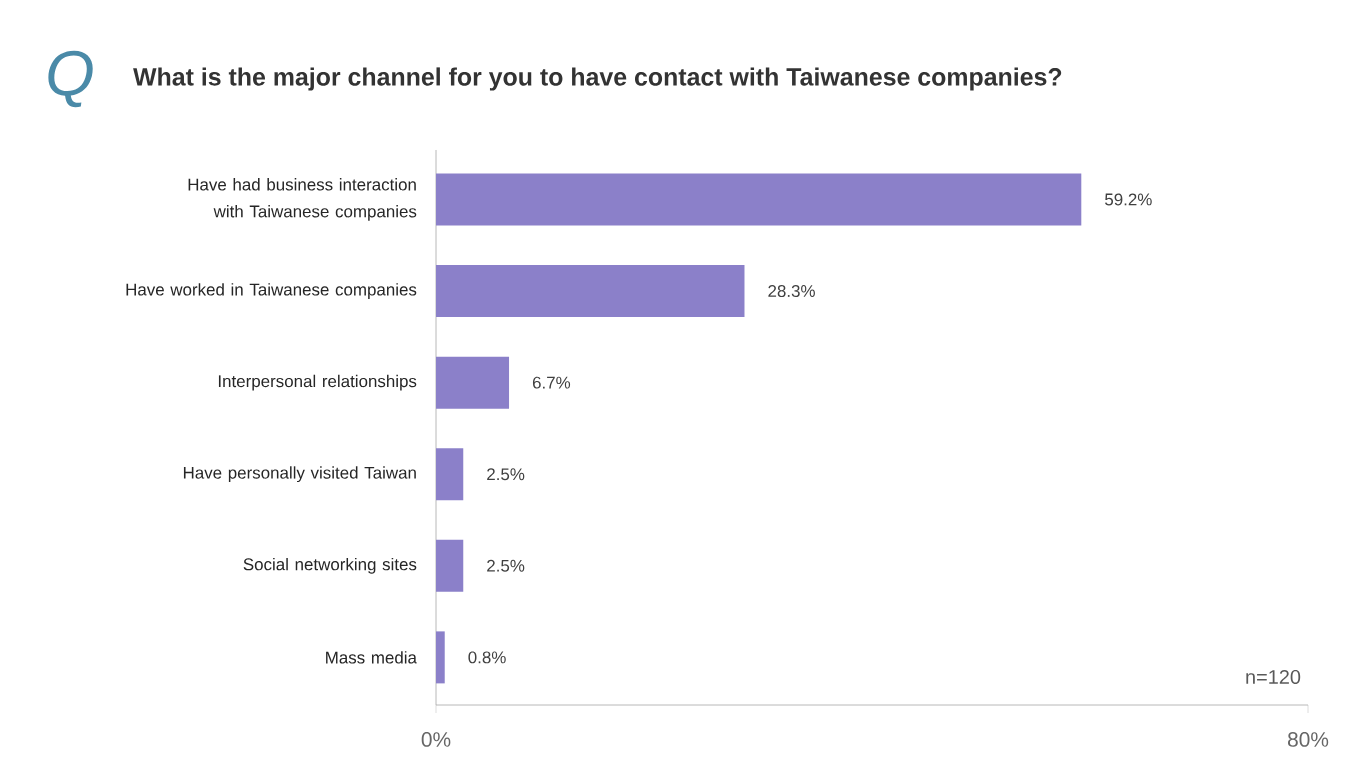  Describe the element at coordinates (791, 291) in the screenshot. I see `data-label: 28.3%` at that location.